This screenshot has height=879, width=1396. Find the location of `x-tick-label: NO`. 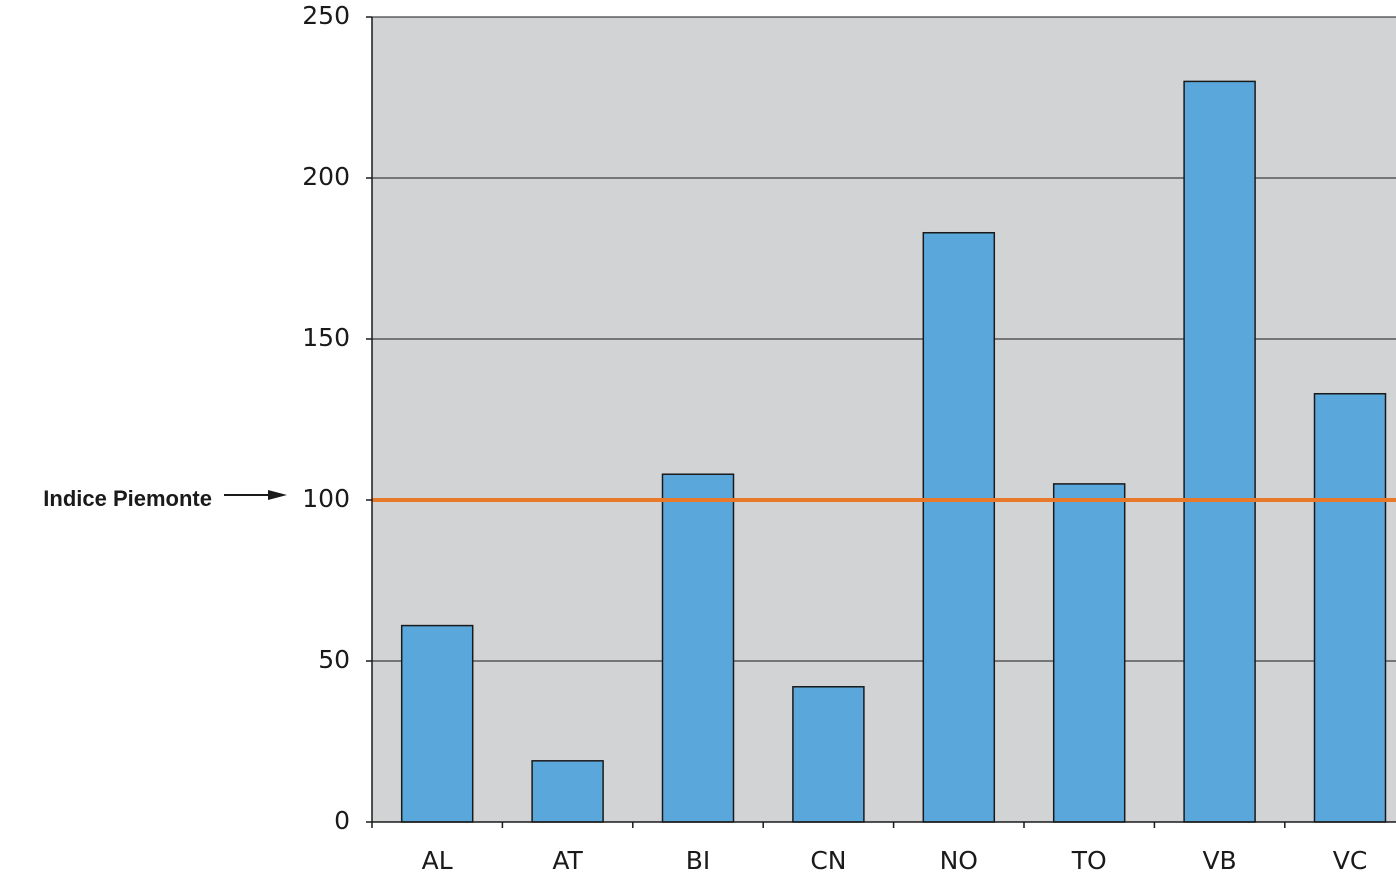

x-tick-label: NO is located at coordinates (959, 860).